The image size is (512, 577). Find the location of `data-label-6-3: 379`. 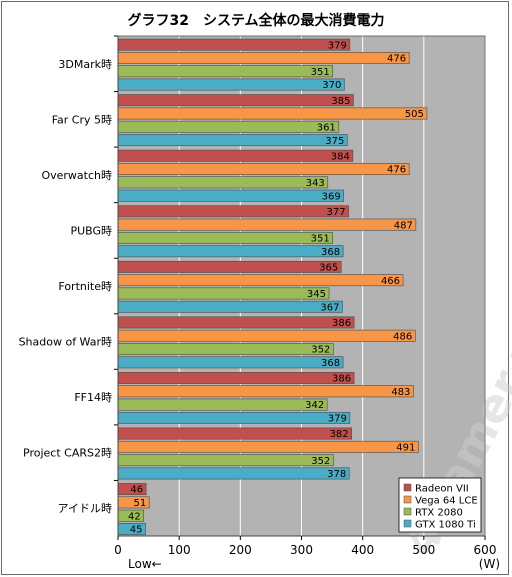

data-label-6-3: 379 is located at coordinates (337, 419).